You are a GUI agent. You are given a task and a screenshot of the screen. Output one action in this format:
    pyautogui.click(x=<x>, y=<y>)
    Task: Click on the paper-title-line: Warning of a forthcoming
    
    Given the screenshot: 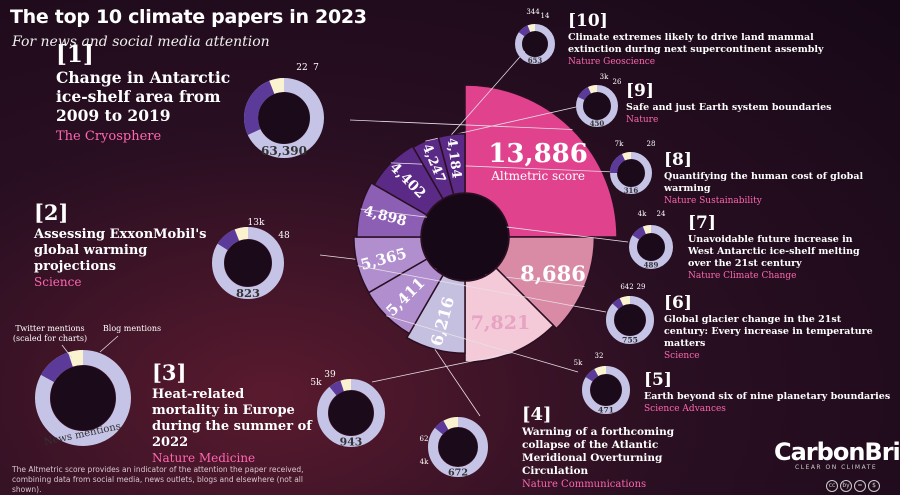 What is the action you would take?
    pyautogui.click(x=598, y=432)
    